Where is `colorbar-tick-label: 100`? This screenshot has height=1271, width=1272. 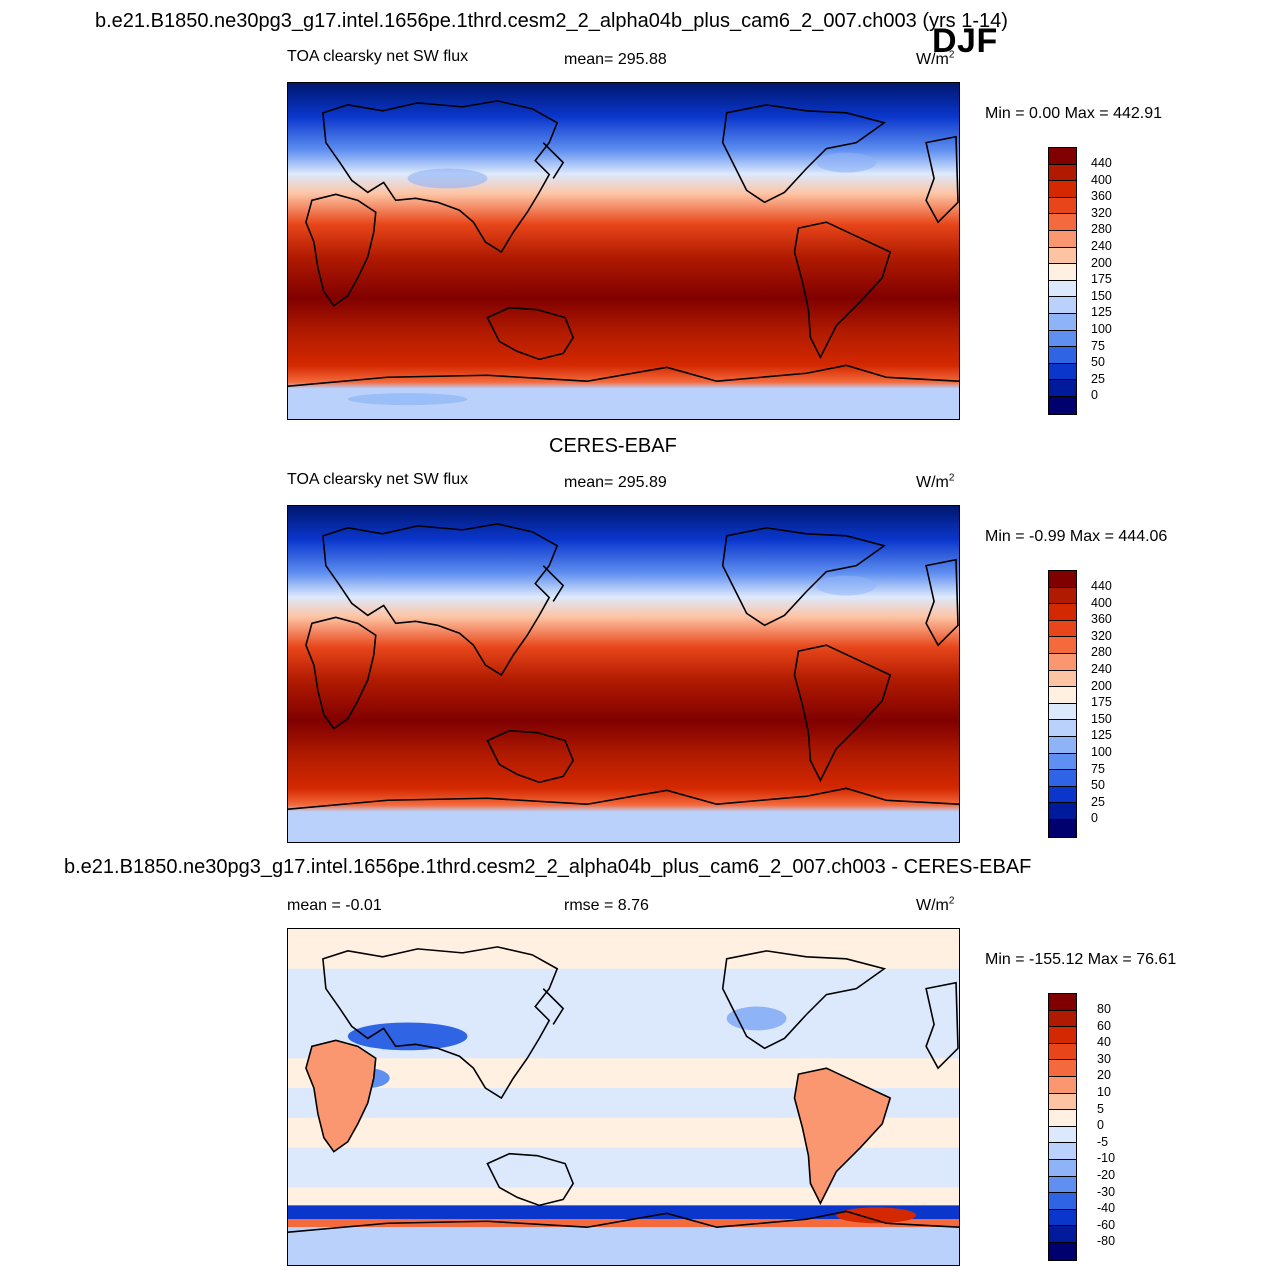 colorbar-tick-label: 100 is located at coordinates (1101, 751).